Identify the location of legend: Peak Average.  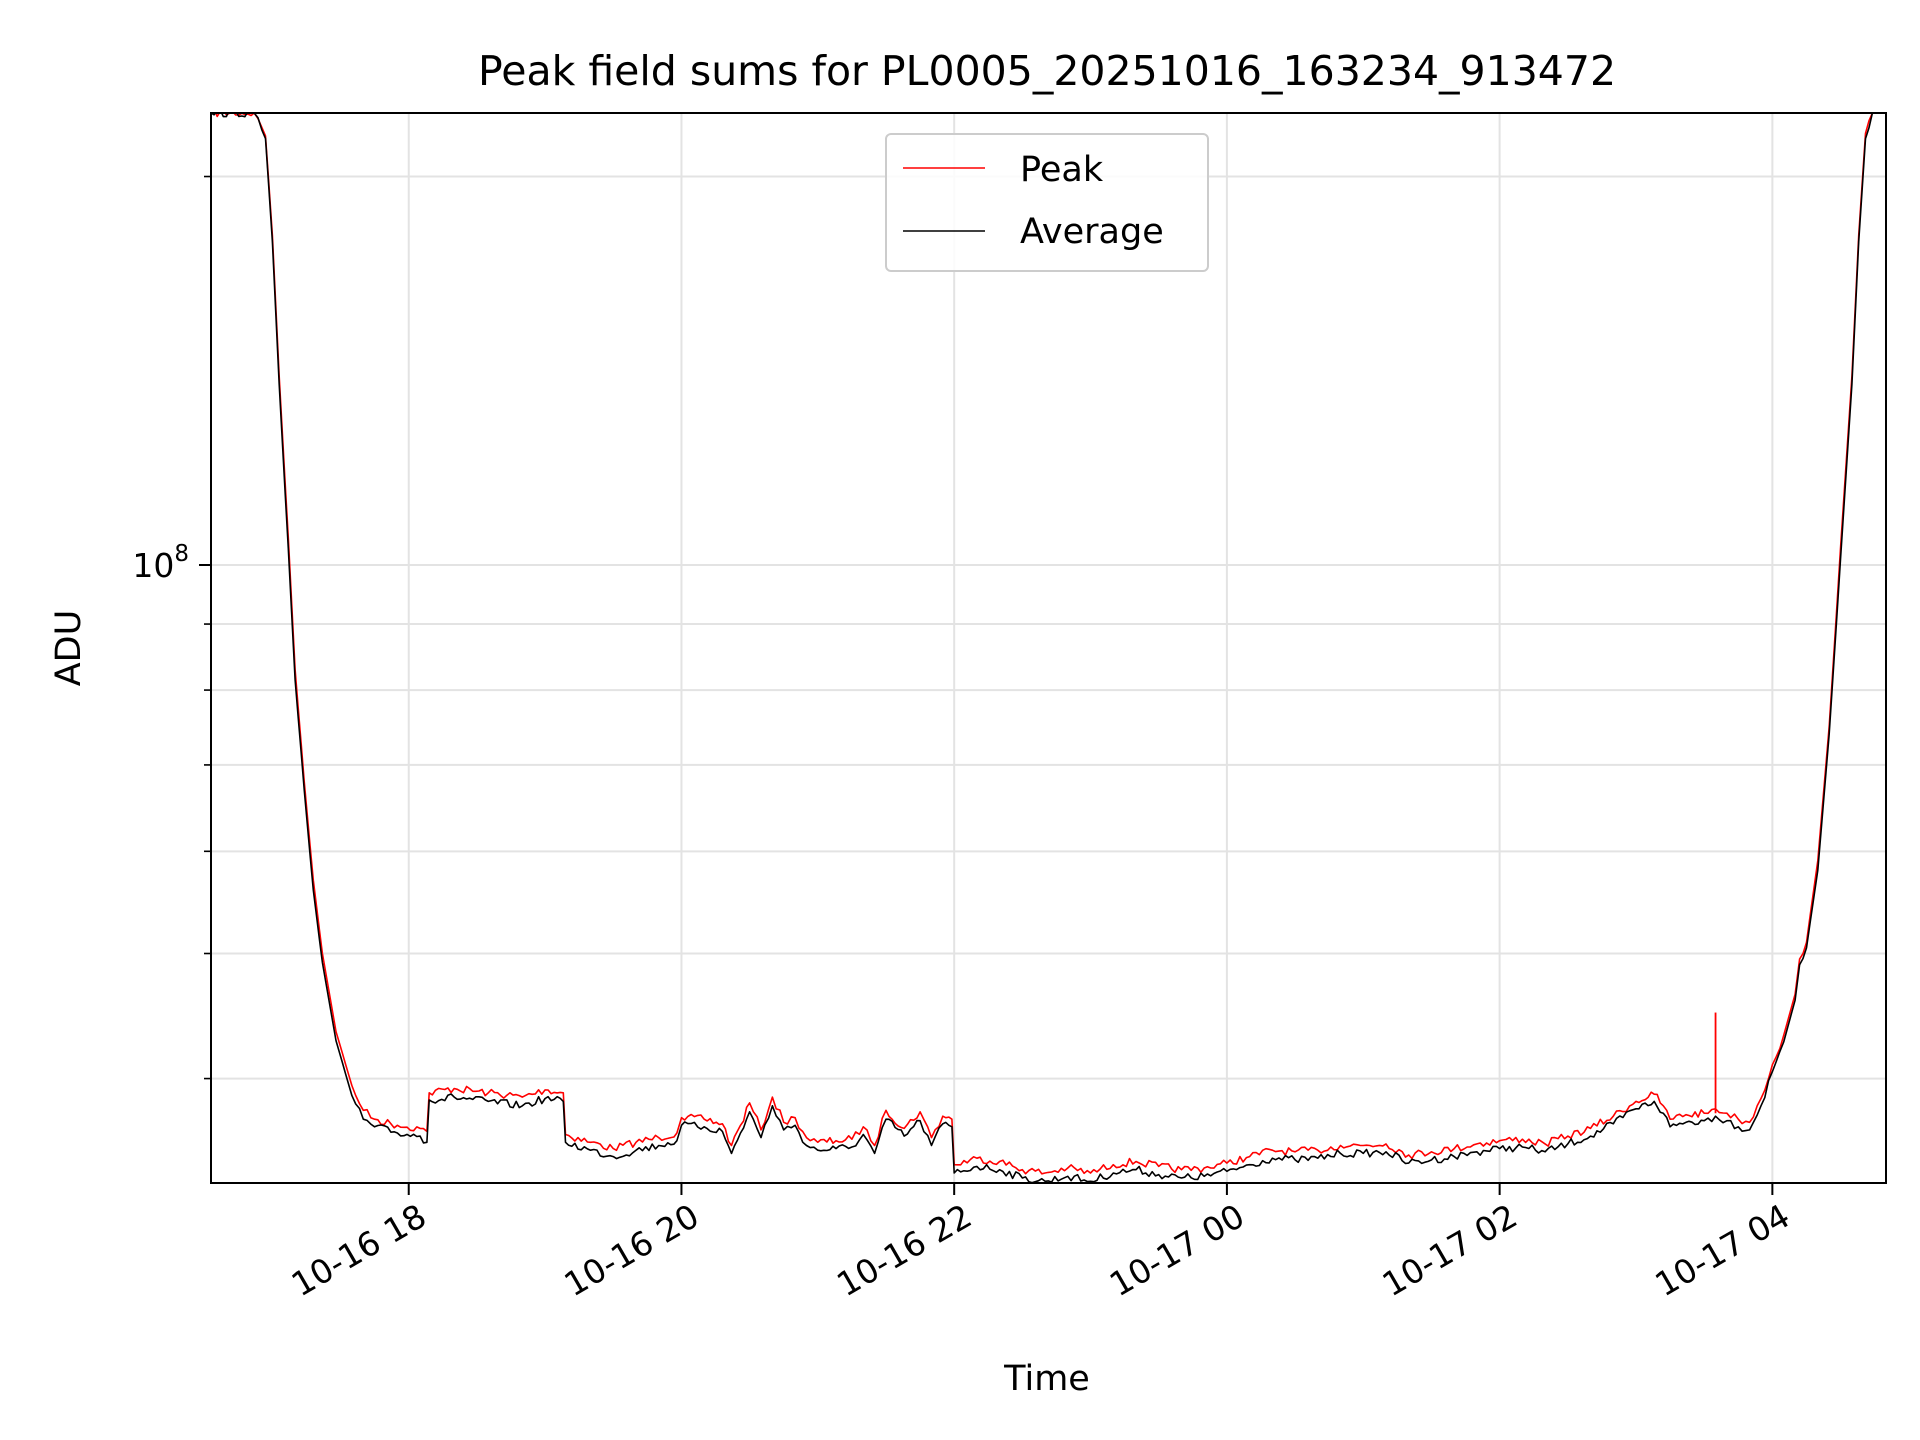
(1047, 202).